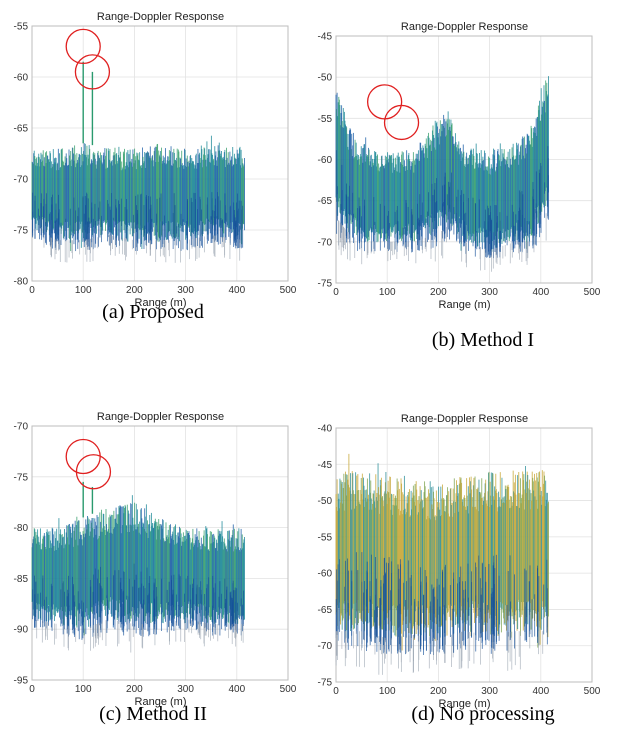  I want to click on figure-caption: (c) Method II, so click(153, 714).